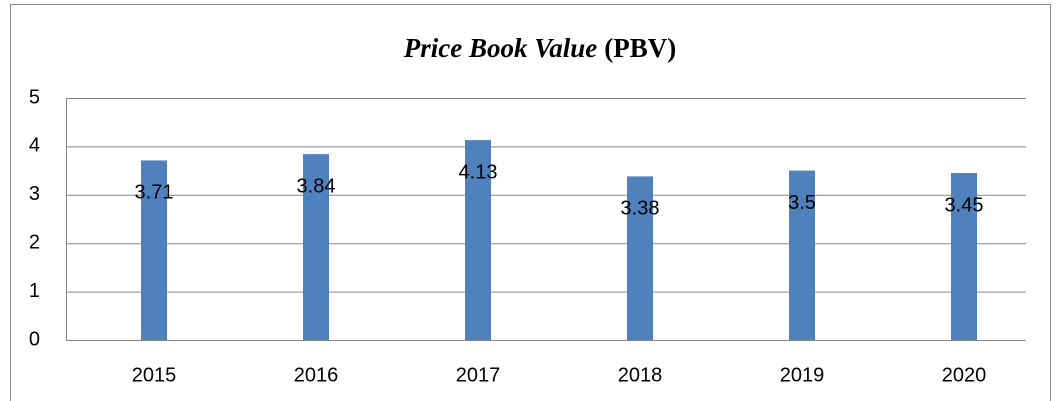 This screenshot has width=1059, height=401. What do you see at coordinates (500, 48) in the screenshot?
I see `title-italic: Price Book Value` at bounding box center [500, 48].